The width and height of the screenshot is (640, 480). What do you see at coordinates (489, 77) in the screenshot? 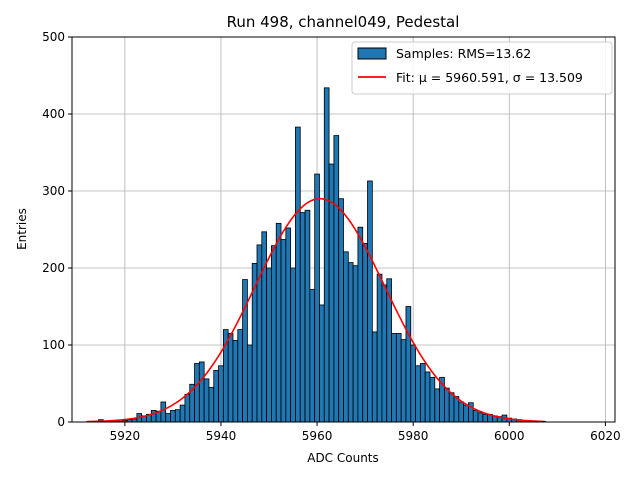
I see `legend-label-fit: Fit: μ = 5960.591, σ = 13.509` at bounding box center [489, 77].